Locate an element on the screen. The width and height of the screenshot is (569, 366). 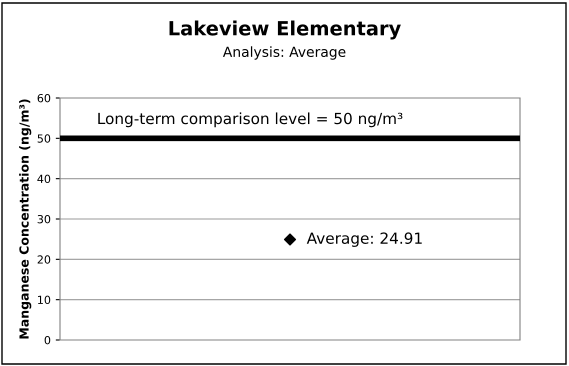
chart-subtitle: Analysis: Average is located at coordinates (284, 53).